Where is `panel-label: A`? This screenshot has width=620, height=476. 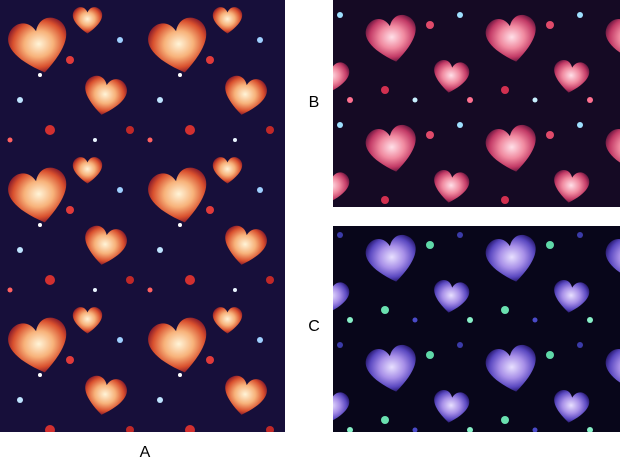 panel-label: A is located at coordinates (145, 452).